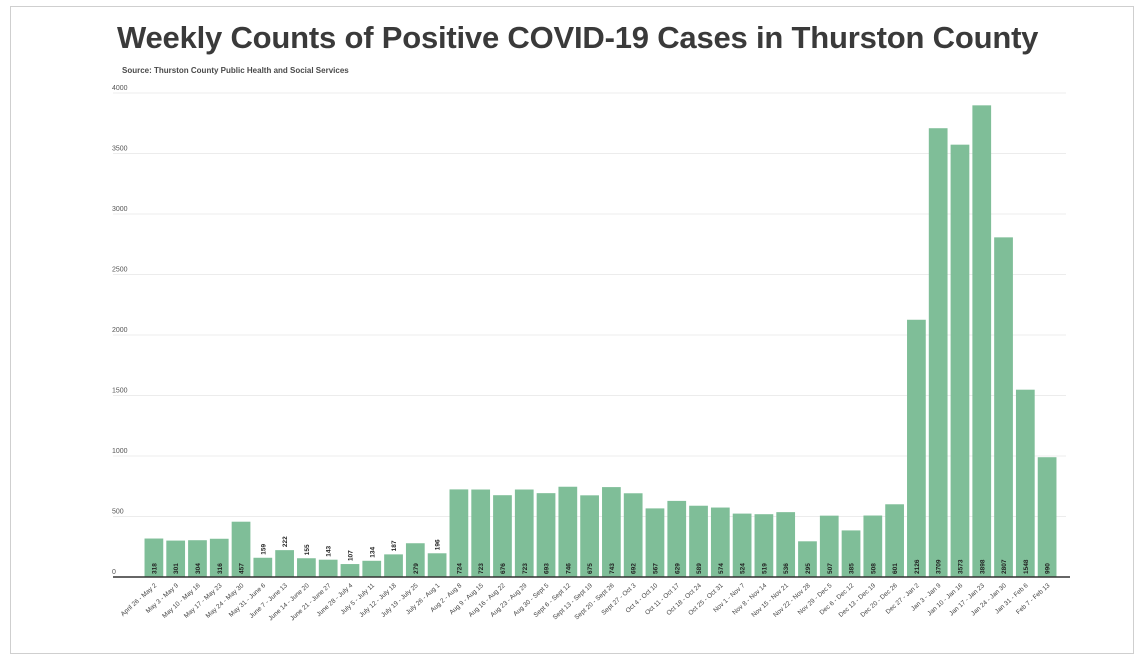 This screenshot has height=658, width=1143. I want to click on data-label: 301, so click(176, 568).